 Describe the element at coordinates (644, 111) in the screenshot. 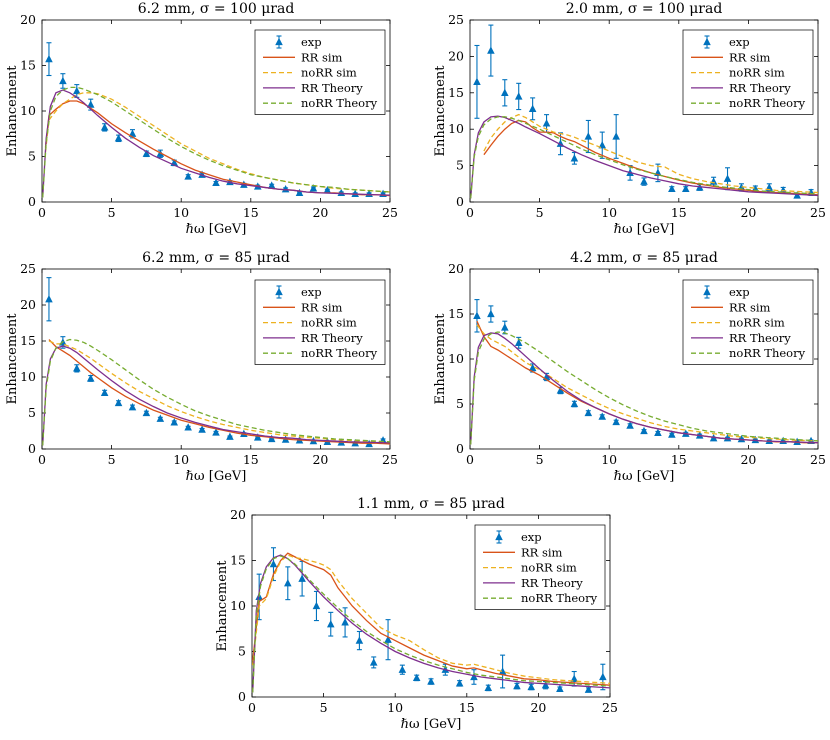

I see `plot-area` at that location.